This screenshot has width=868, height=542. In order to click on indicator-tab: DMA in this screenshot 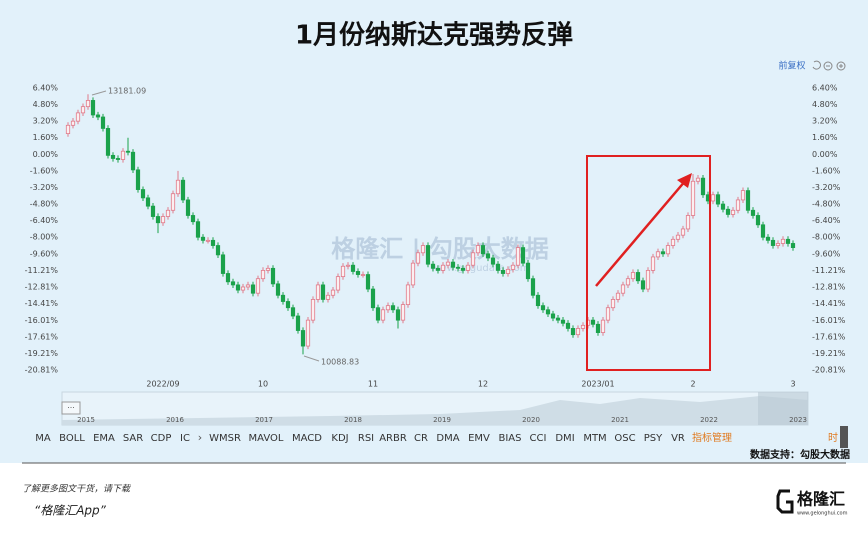, I will do `click(447, 438)`.